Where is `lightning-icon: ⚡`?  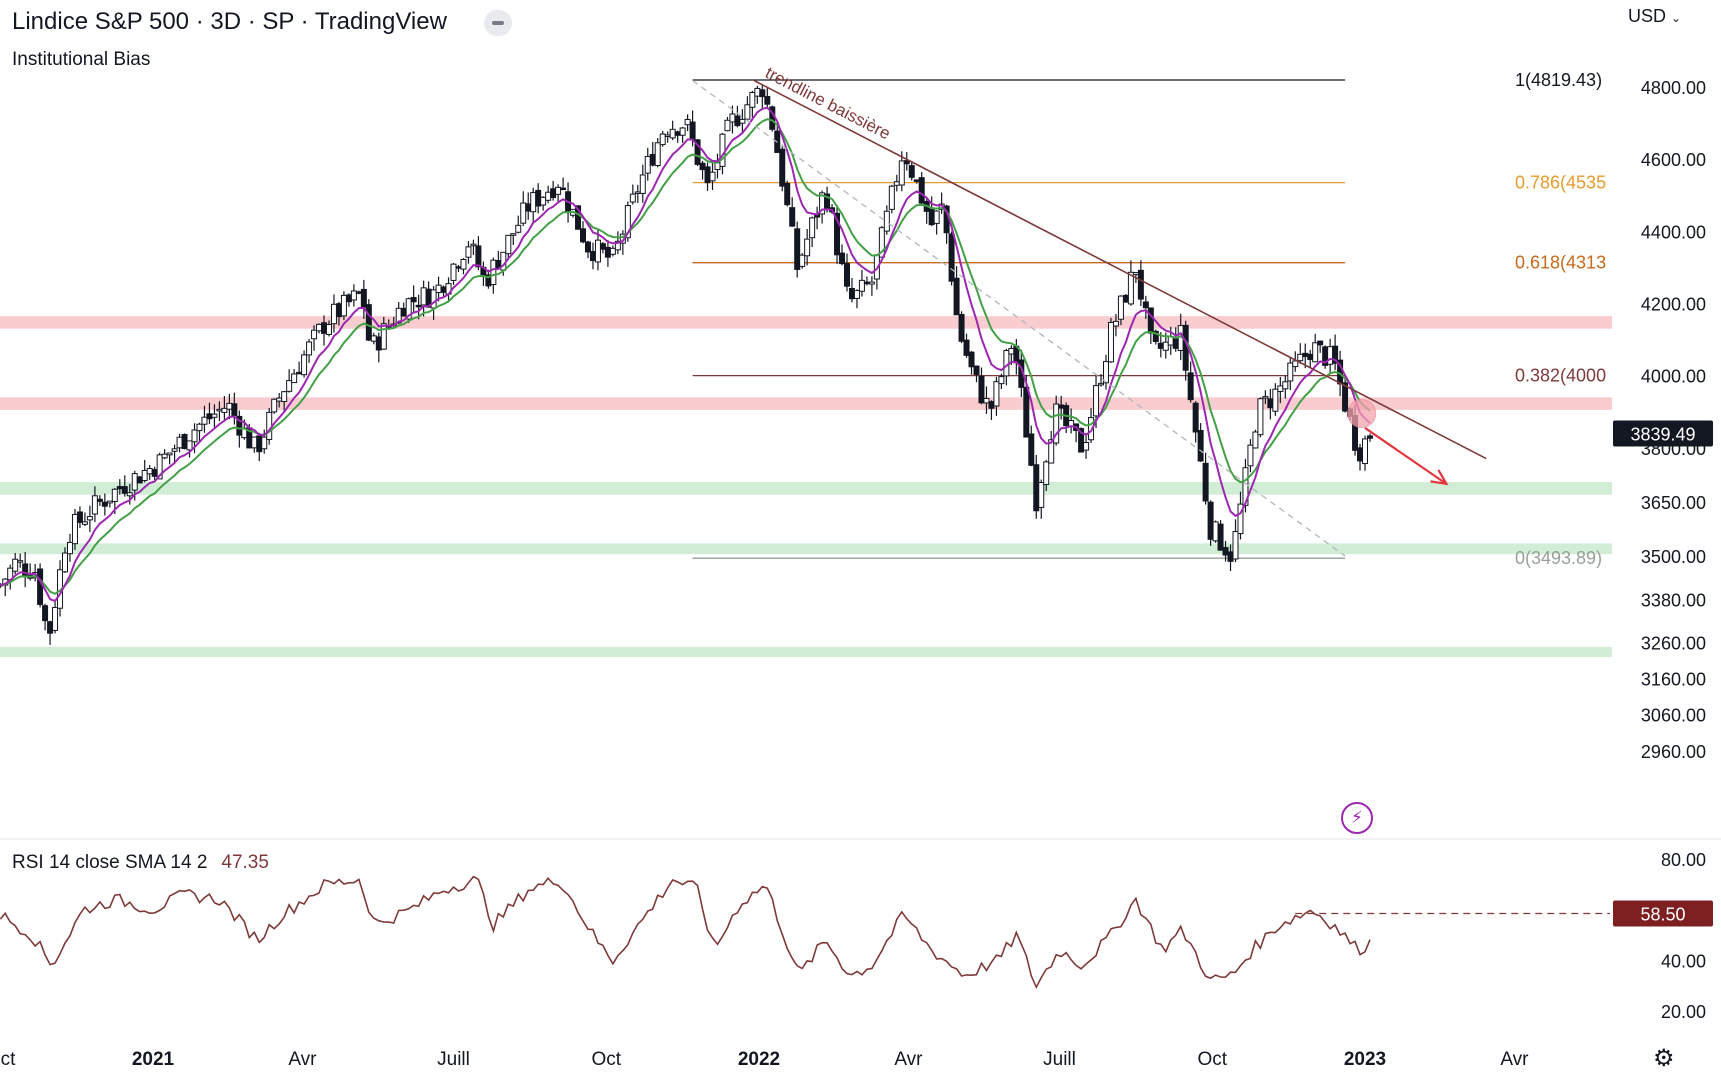
lightning-icon: ⚡ is located at coordinates (1357, 818).